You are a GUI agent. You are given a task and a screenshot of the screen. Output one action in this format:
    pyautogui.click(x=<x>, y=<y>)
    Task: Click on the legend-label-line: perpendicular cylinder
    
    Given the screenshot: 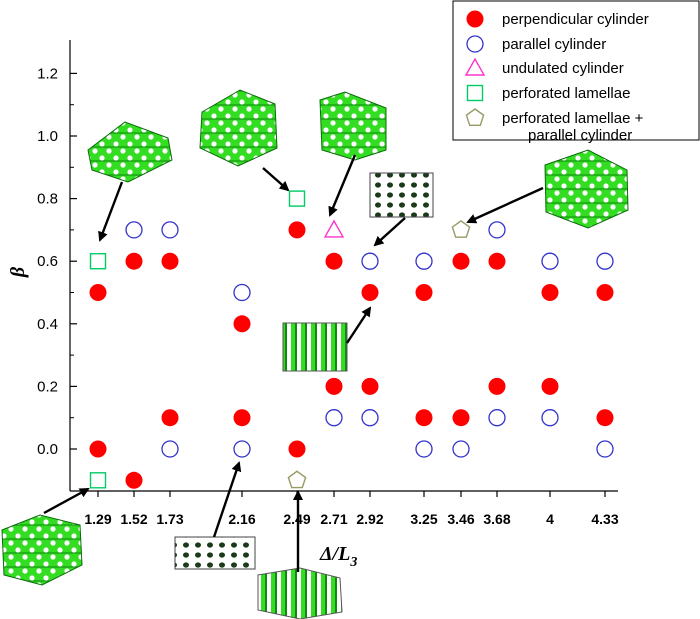 What is the action you would take?
    pyautogui.click(x=575, y=19)
    